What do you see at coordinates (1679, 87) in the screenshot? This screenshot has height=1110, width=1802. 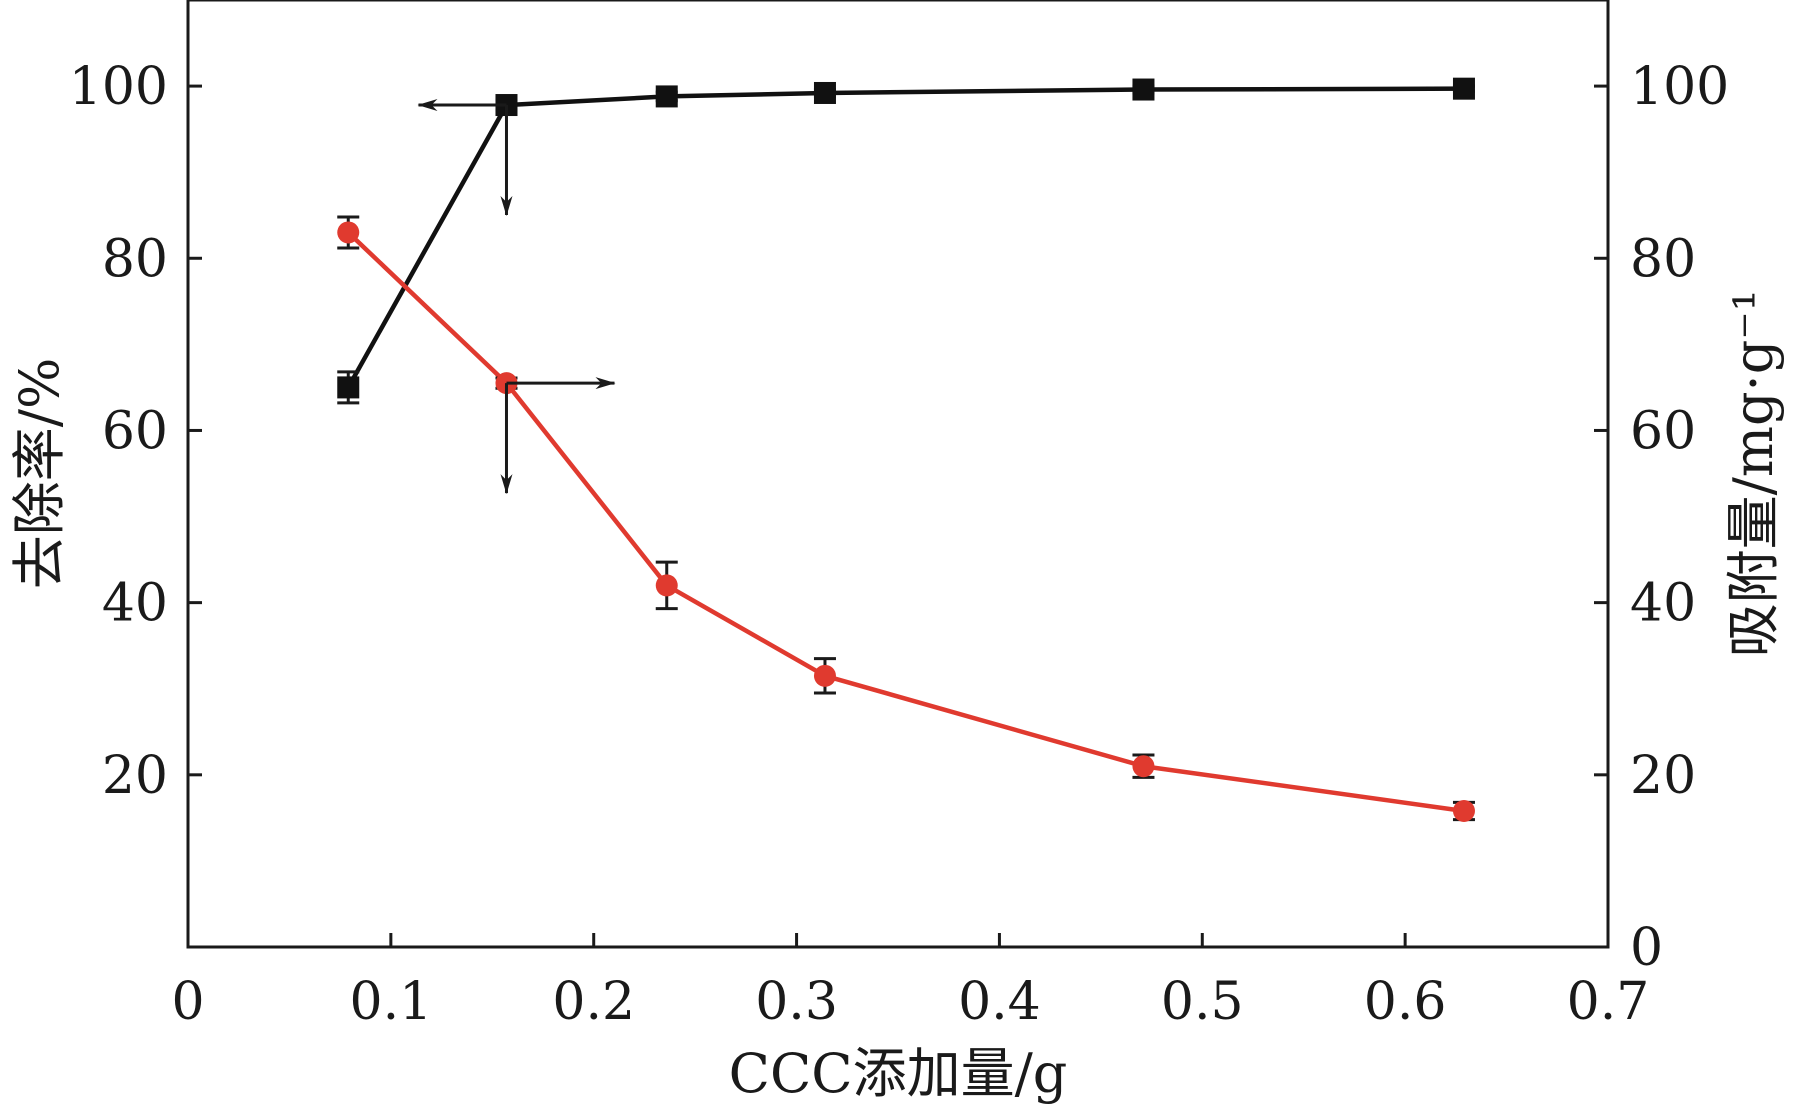 I see `y-tick-label-right: 100` at bounding box center [1679, 87].